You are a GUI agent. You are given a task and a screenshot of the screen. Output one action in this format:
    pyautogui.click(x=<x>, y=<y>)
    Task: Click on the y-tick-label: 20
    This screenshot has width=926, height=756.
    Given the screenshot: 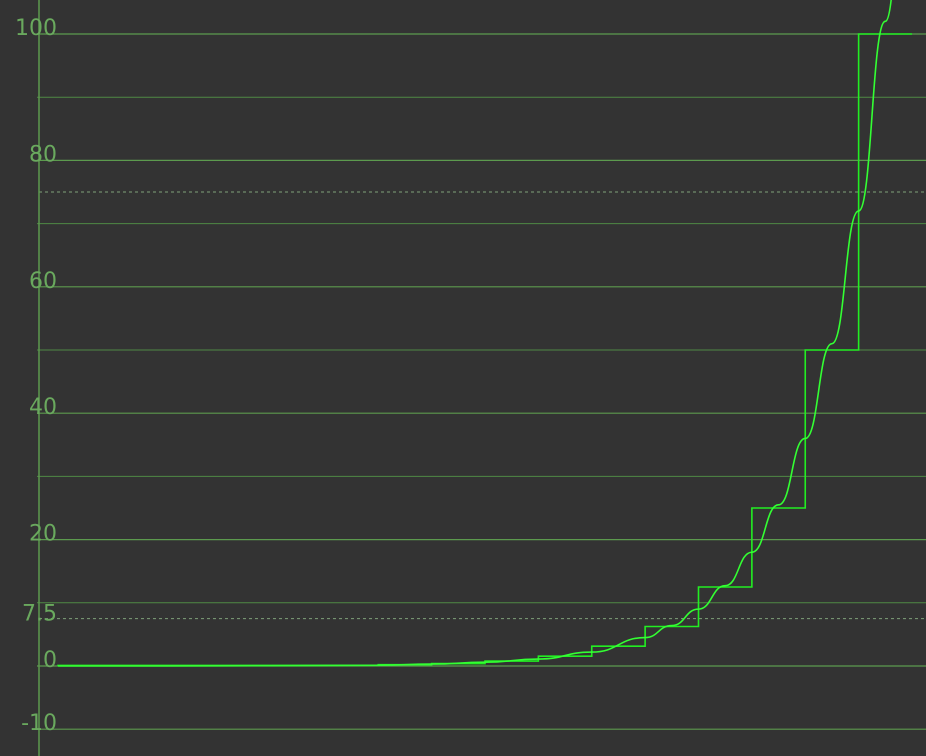 What is the action you would take?
    pyautogui.click(x=43, y=534)
    